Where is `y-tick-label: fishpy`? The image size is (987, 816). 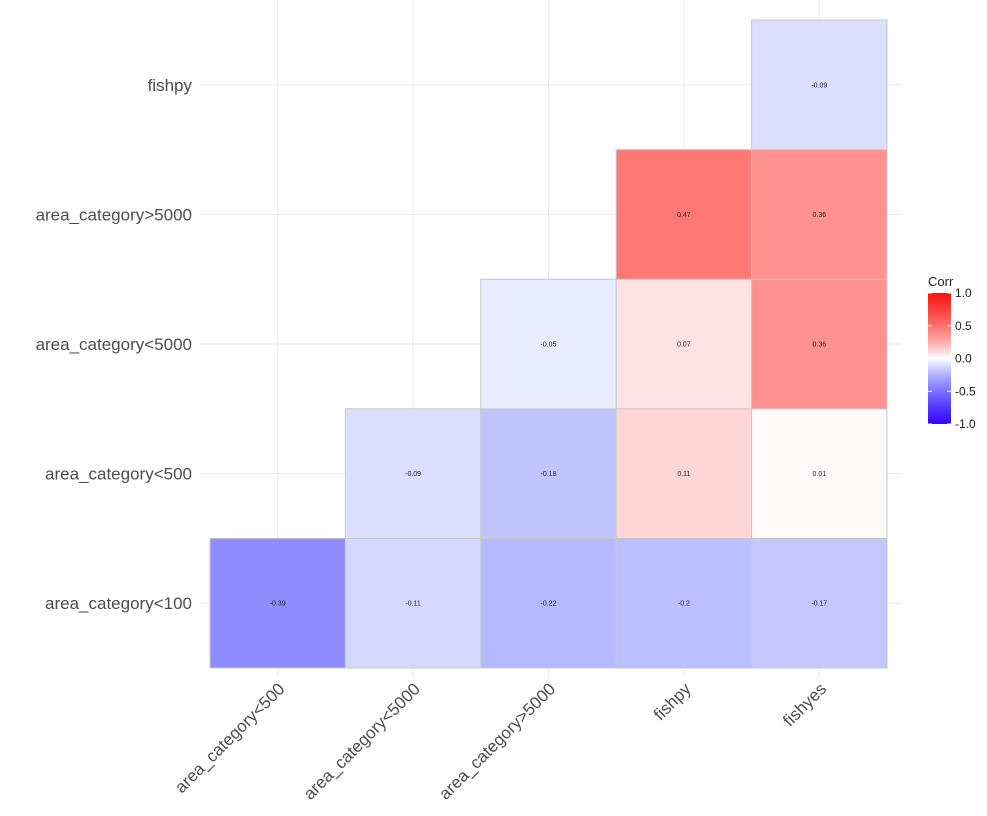
y-tick-label: fishpy is located at coordinates (170, 85).